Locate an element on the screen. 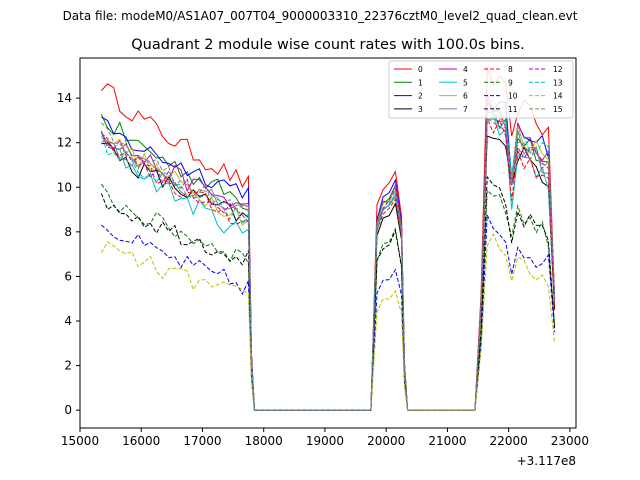 The image size is (640, 480). y-tick-label-0: 0 is located at coordinates (68, 410).